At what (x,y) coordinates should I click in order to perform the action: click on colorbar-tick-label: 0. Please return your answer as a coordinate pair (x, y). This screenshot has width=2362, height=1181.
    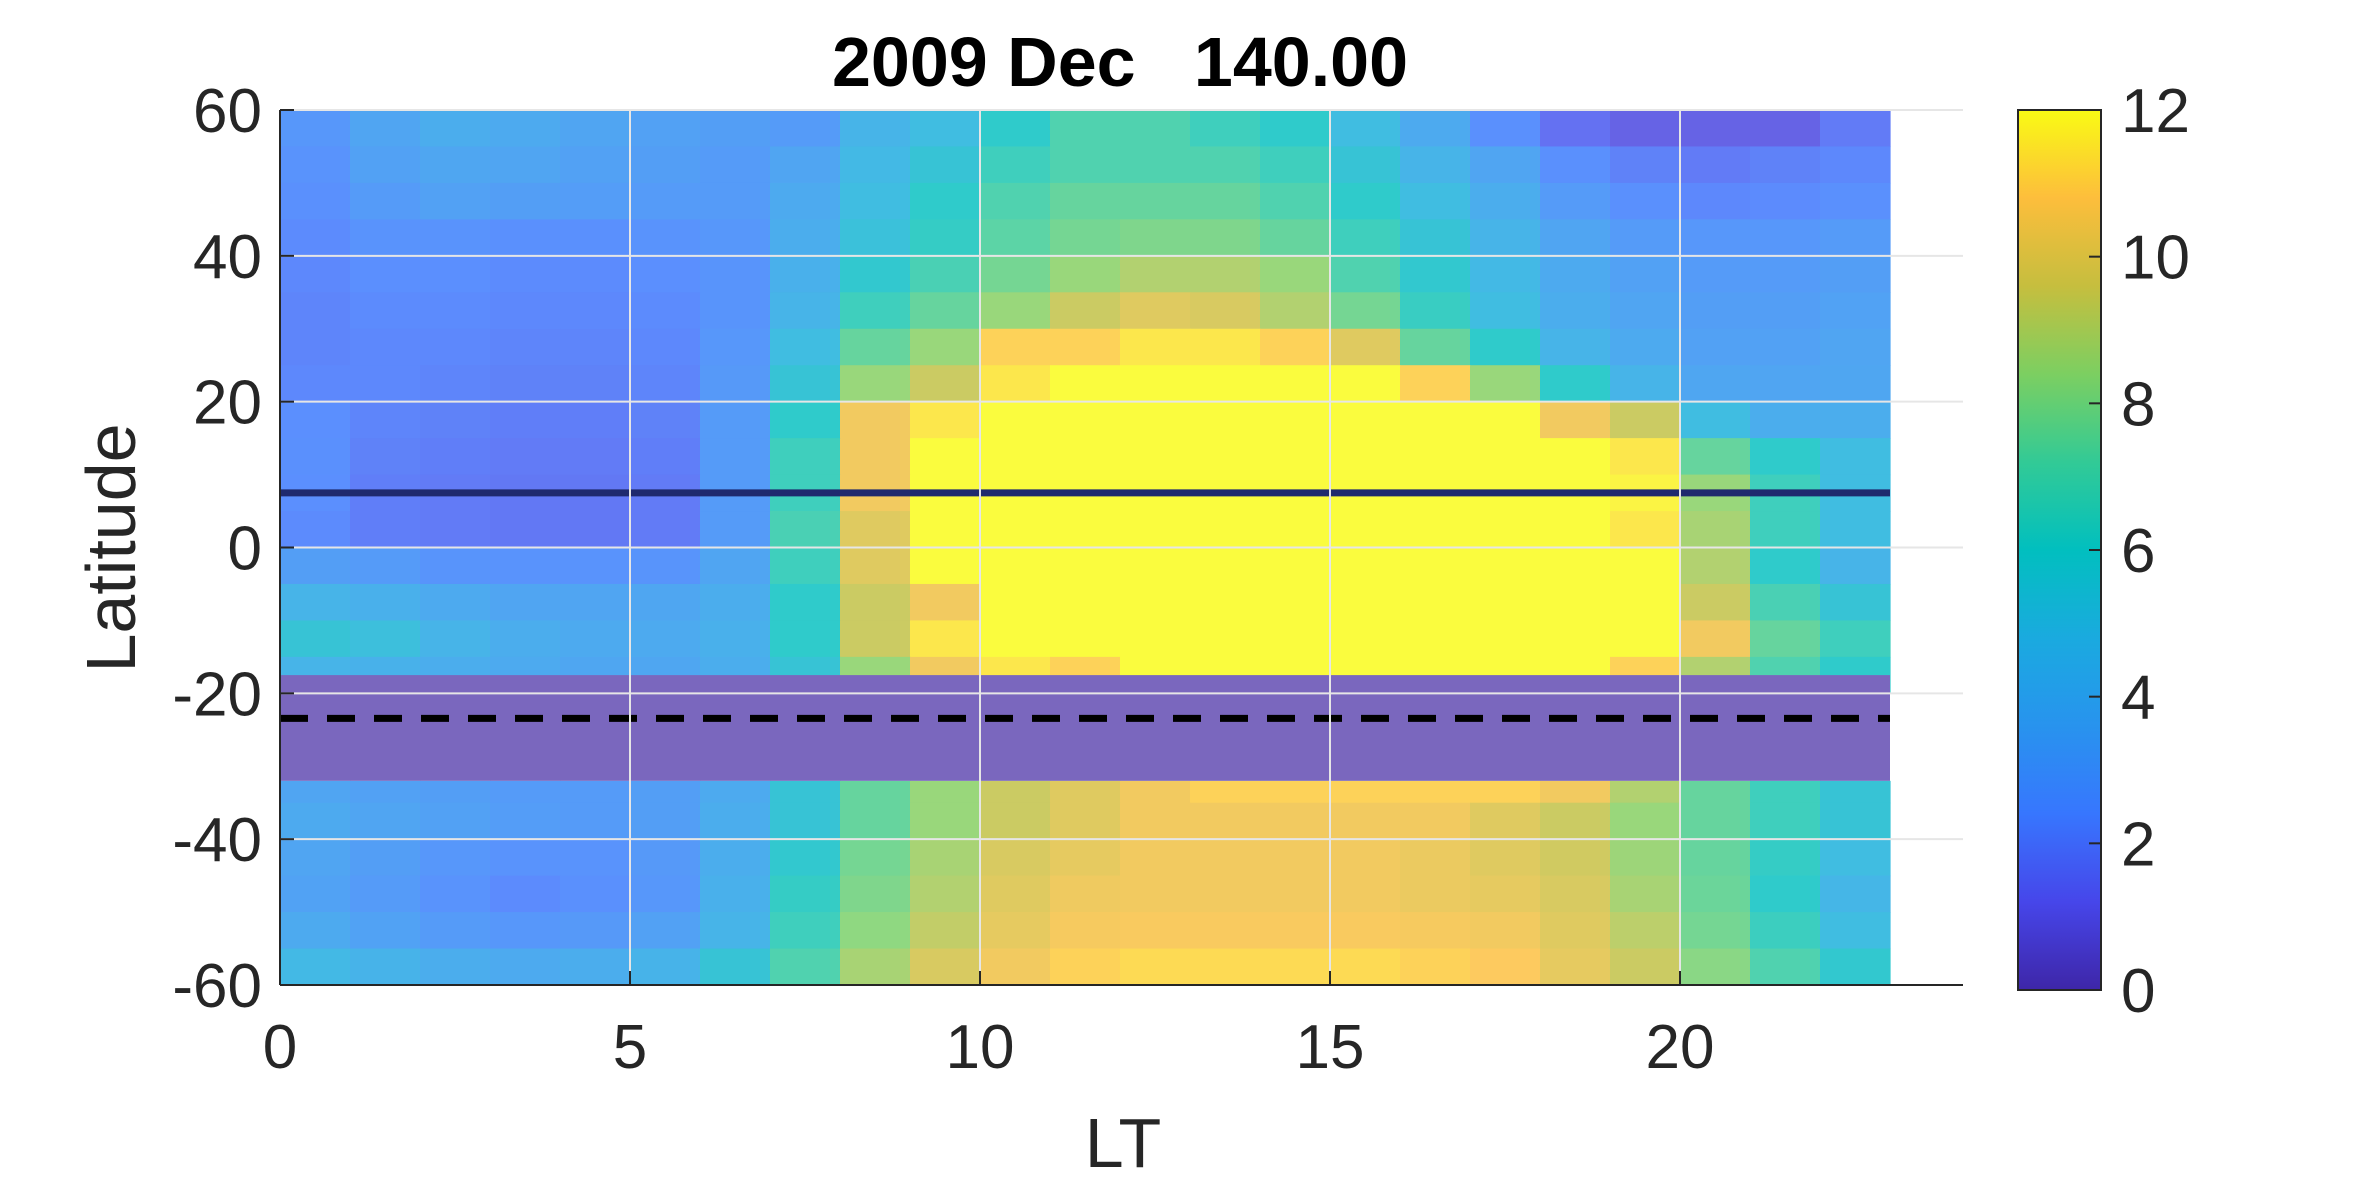
    Looking at the image, I should click on (2138, 991).